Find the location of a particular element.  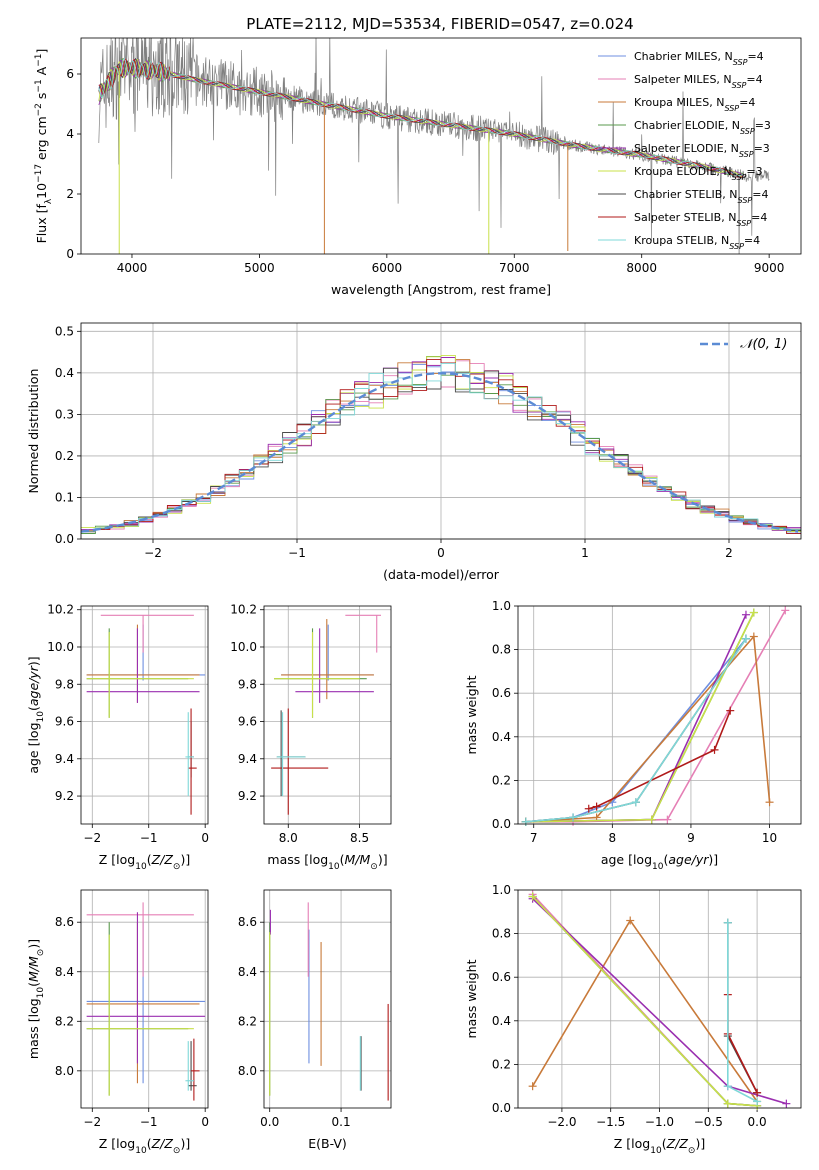

x-axis-label: (data-model)/error is located at coordinates (441, 574).